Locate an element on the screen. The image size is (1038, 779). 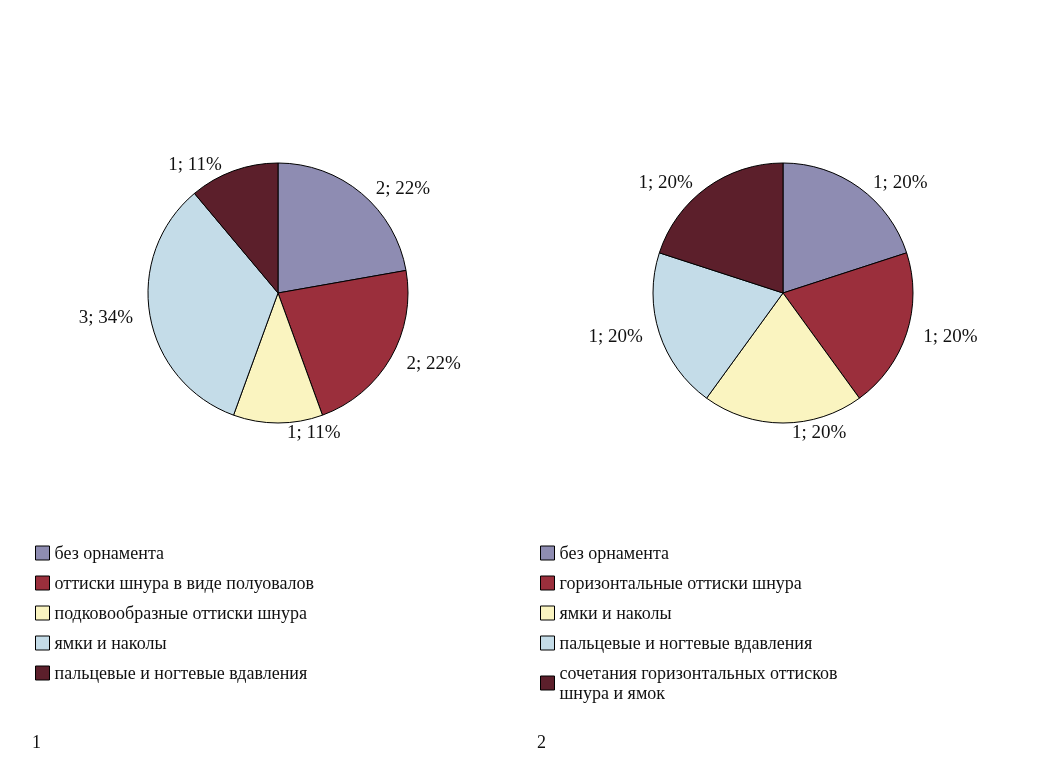
legend-label: оттиски шнура в виде полуовалов is located at coordinates (184, 583).